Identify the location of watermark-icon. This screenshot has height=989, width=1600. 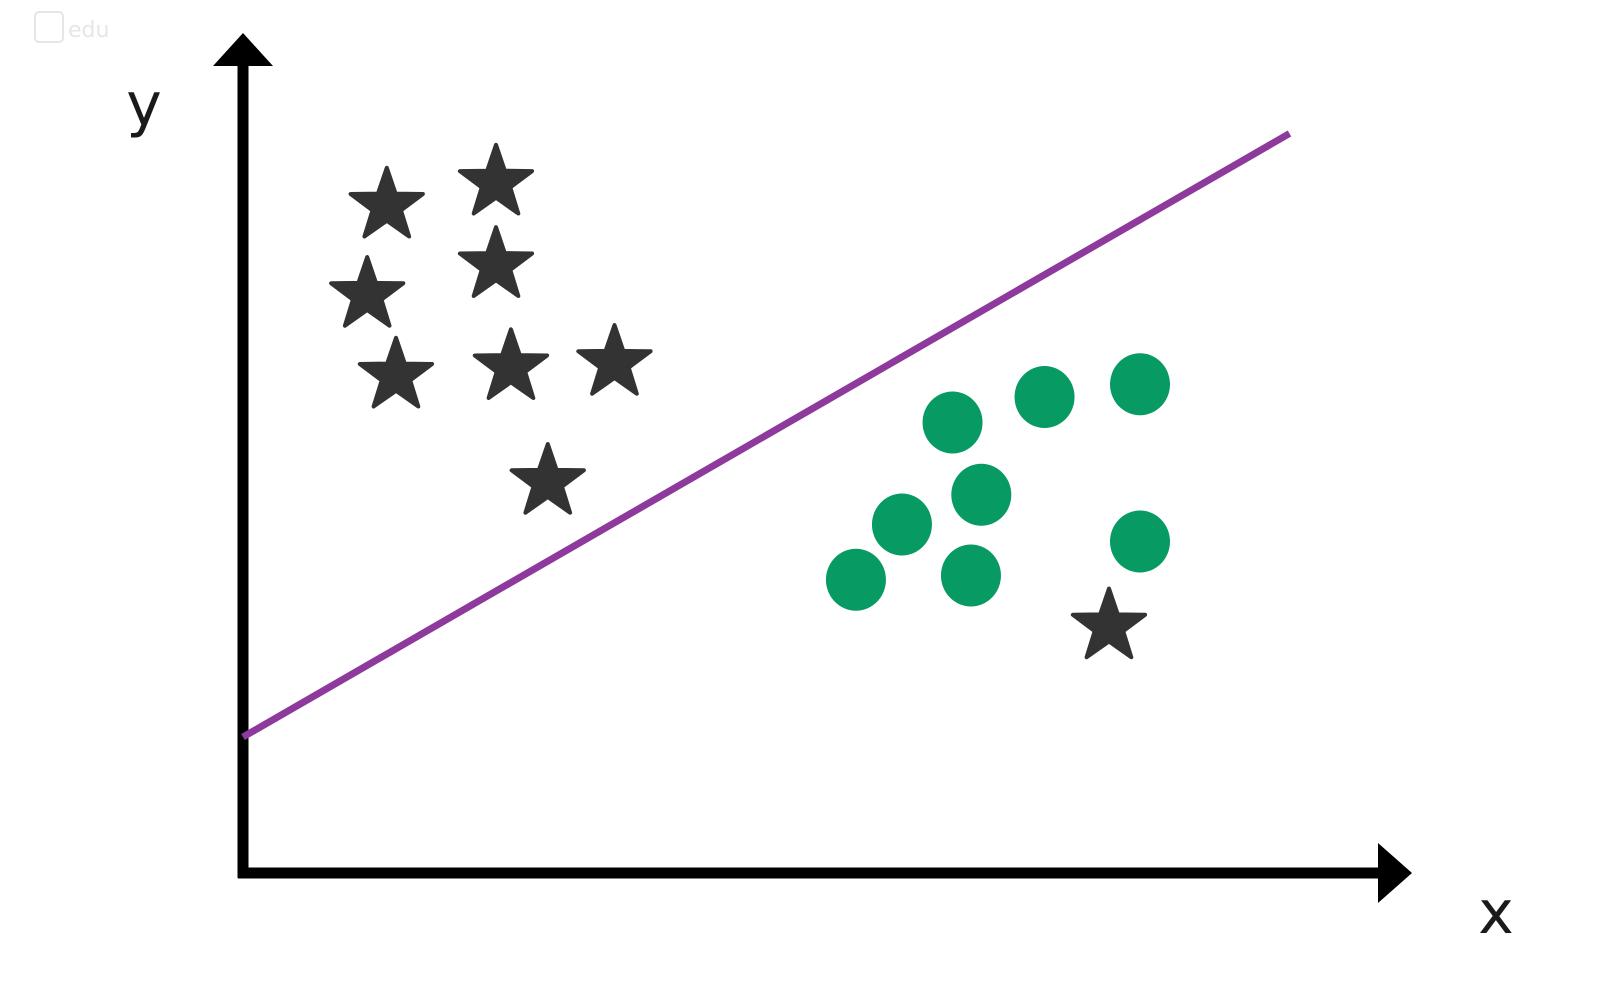
(49, 27).